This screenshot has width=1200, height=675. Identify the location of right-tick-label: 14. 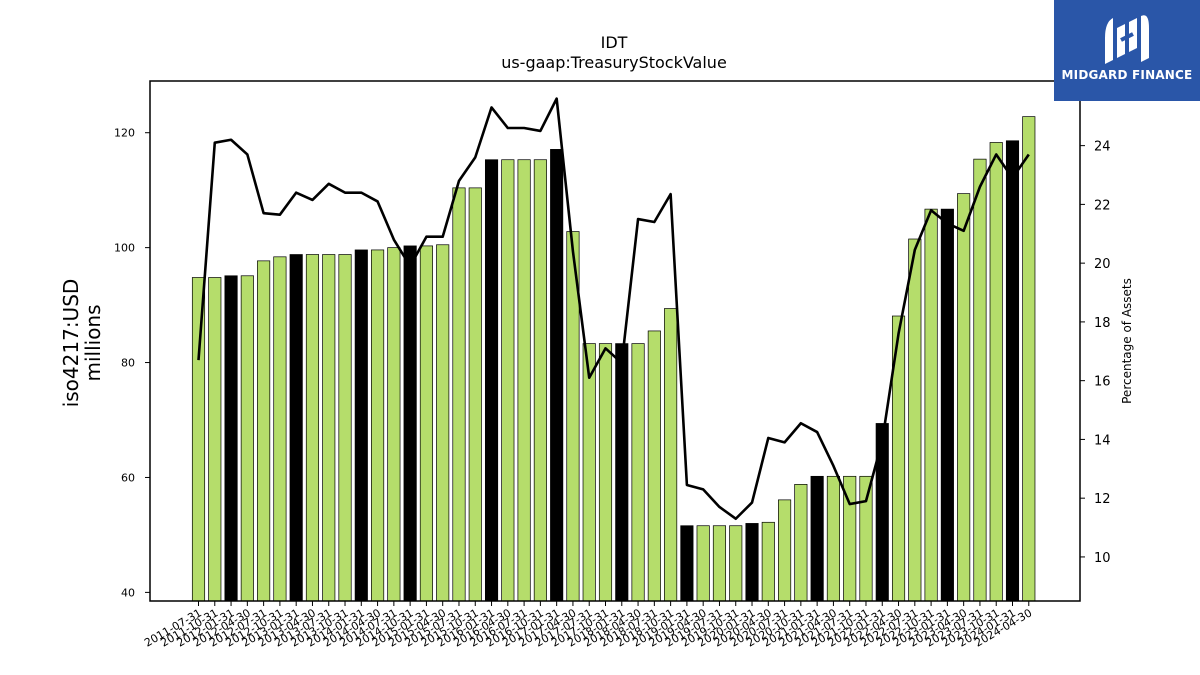
(1102, 440).